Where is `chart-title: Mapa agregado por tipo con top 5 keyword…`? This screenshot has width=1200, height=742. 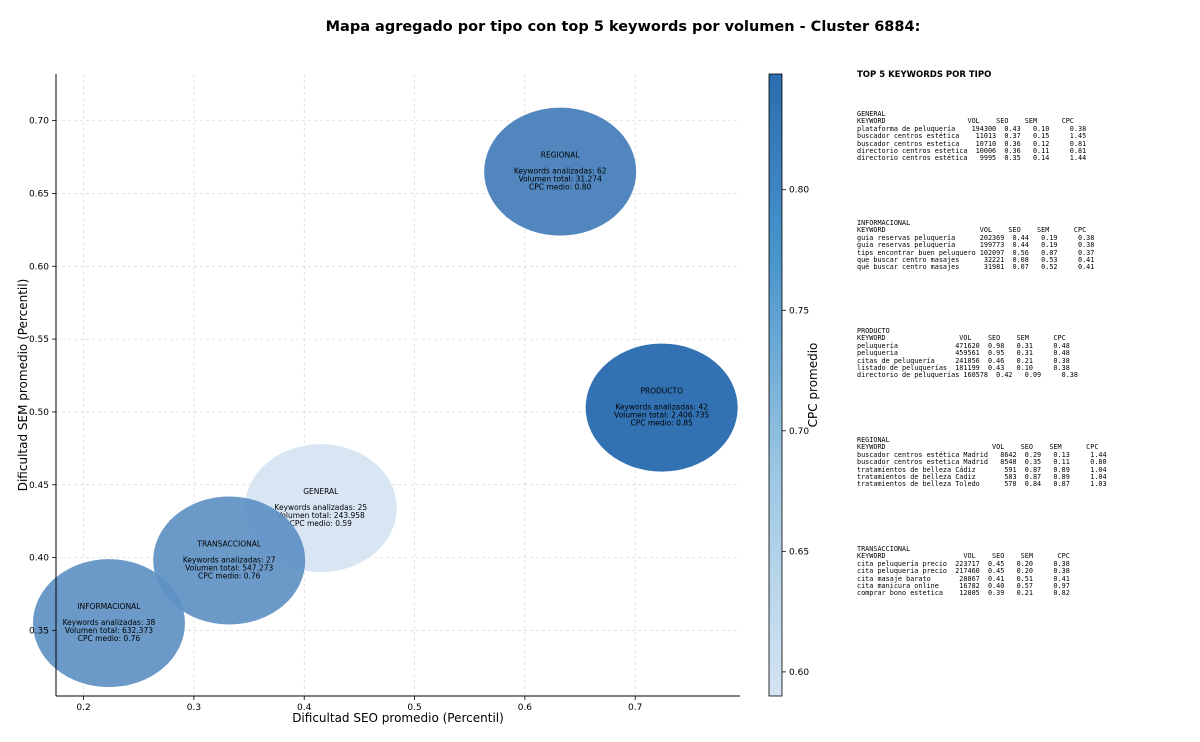
chart-title: Mapa agregado por tipo con top 5 keyword… is located at coordinates (623, 27).